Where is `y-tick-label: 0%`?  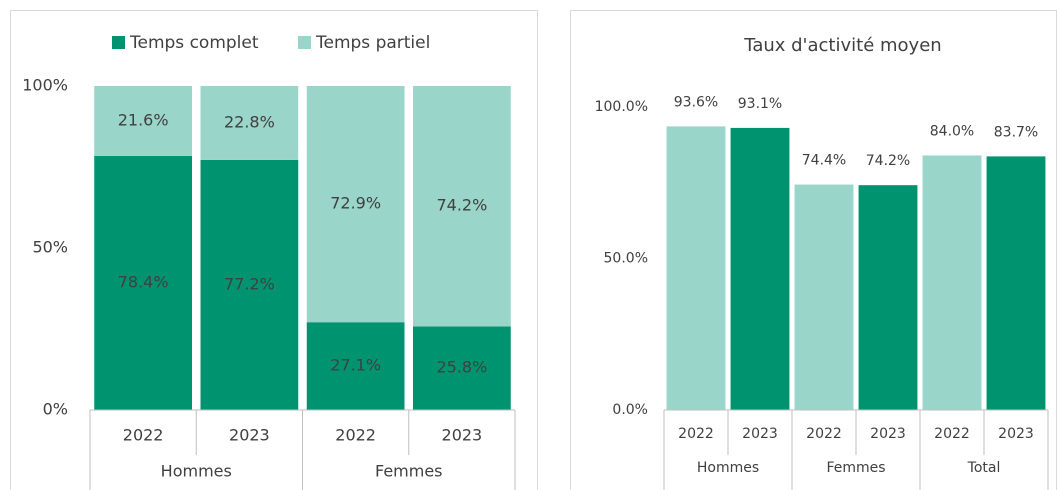
y-tick-label: 0% is located at coordinates (55, 409).